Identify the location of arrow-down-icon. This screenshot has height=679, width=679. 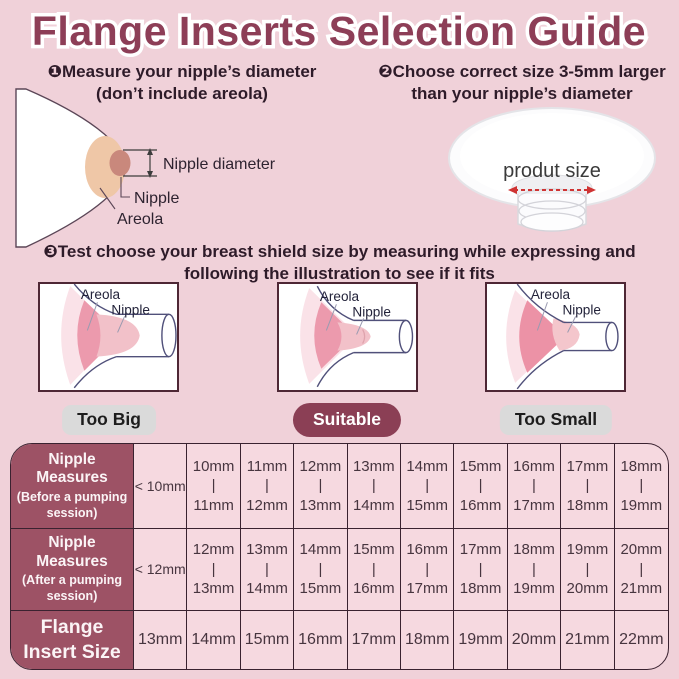
(150, 174).